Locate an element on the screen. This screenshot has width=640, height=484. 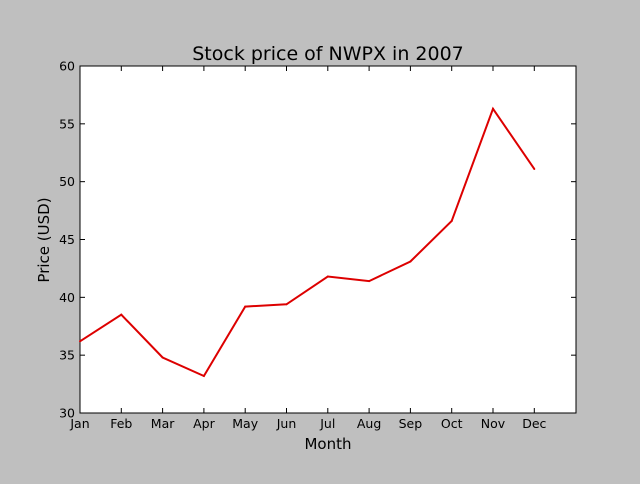
x-tick-label: Dec is located at coordinates (534, 423).